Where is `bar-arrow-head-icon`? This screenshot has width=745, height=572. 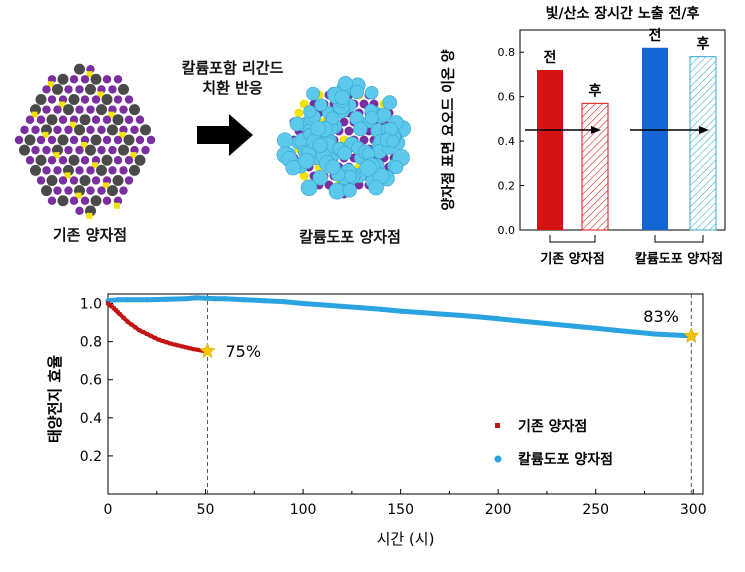 bar-arrow-head-icon is located at coordinates (596, 130).